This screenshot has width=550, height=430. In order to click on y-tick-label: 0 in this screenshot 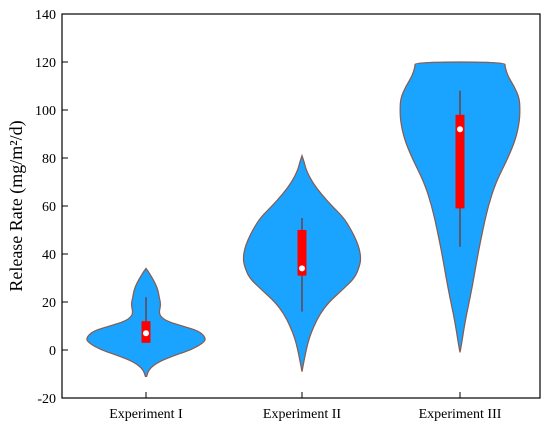, I will do `click(52, 351)`.